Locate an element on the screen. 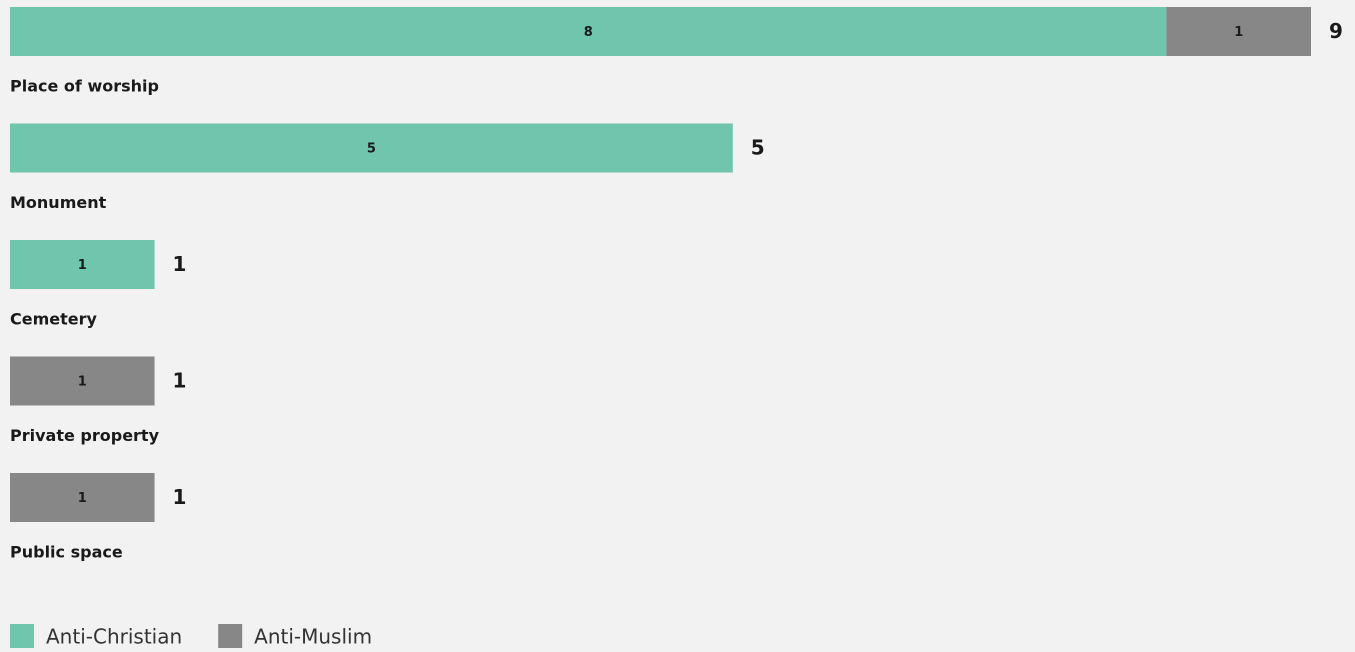 The image size is (1355, 652). legend-label: Anti-Muslim is located at coordinates (313, 637).